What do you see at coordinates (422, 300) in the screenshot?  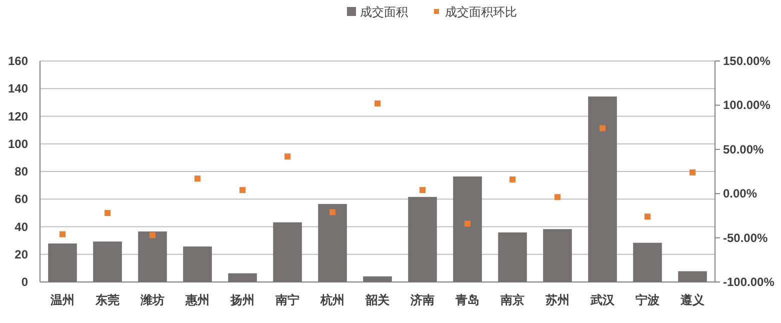 I see `x-tick-label: 济南` at bounding box center [422, 300].